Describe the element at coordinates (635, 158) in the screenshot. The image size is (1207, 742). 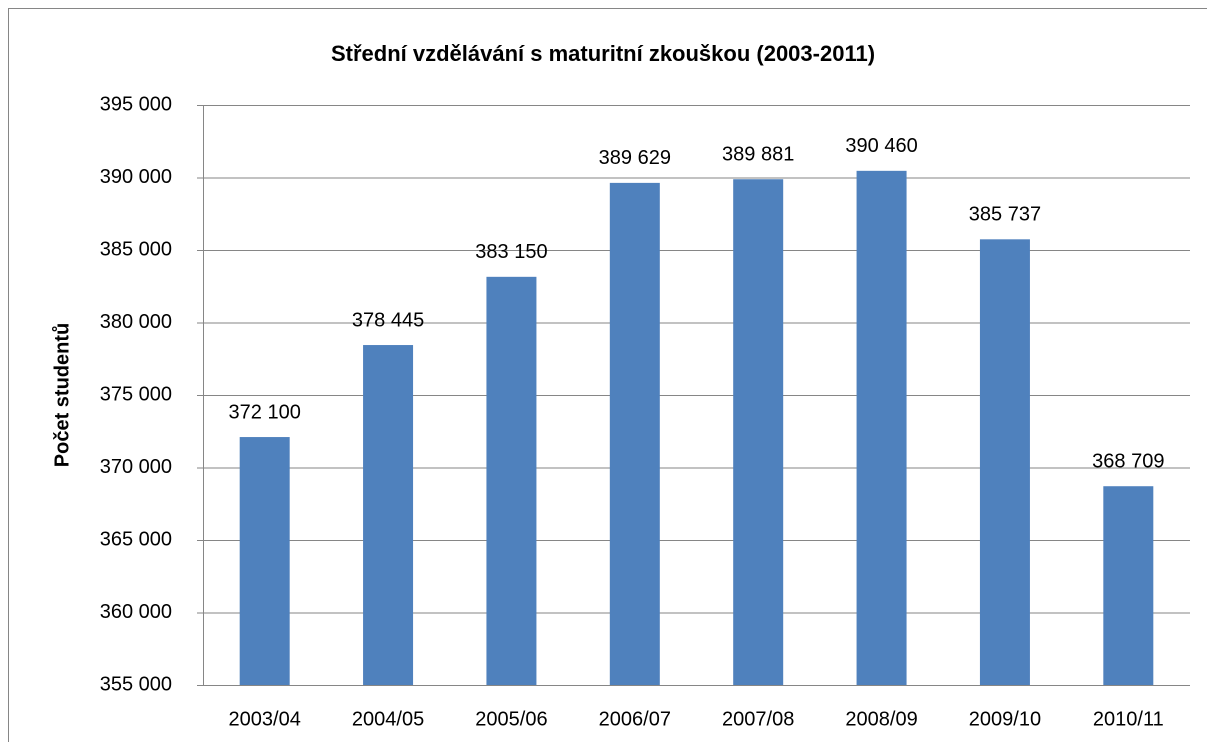
I see `data-label: 389 629` at that location.